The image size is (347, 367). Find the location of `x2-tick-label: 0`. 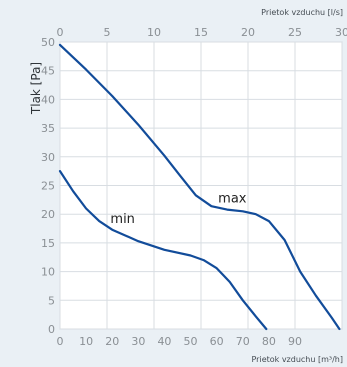

x2-tick-label: 0 is located at coordinates (60, 32).